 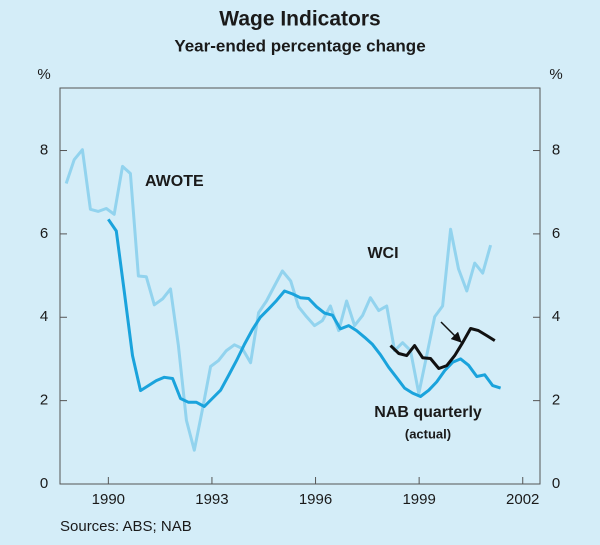 What do you see at coordinates (126, 526) in the screenshot?
I see `source: Sources: ABS; NAB` at bounding box center [126, 526].